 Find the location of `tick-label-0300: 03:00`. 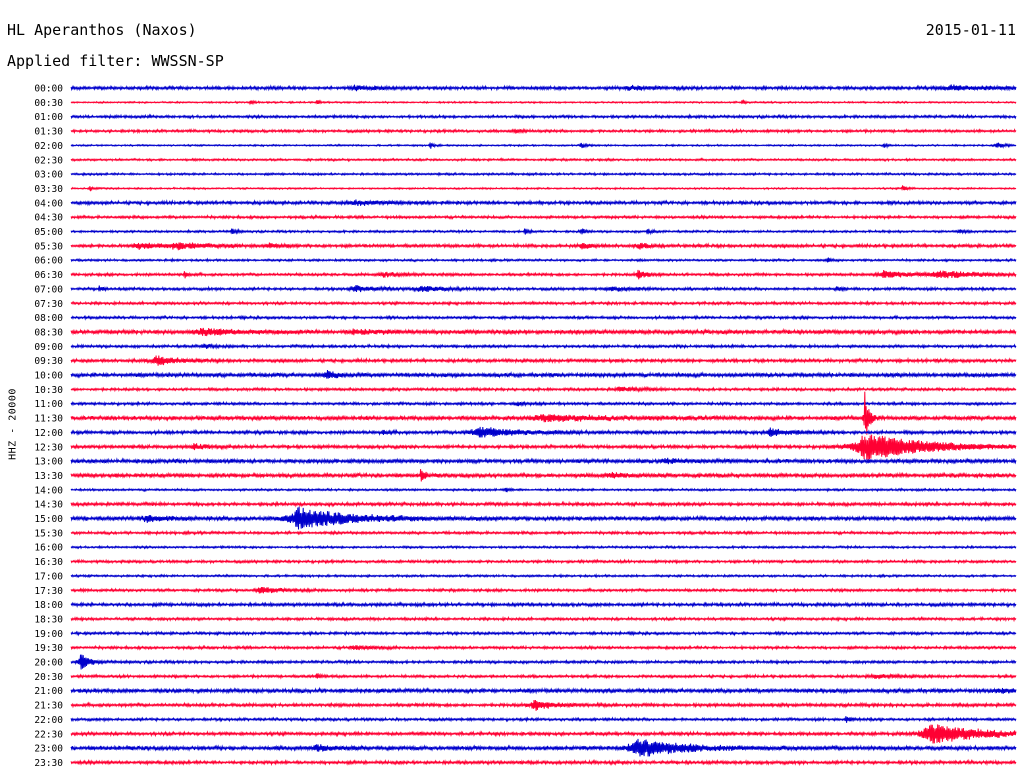

tick-label-0300: 03:00 is located at coordinates (48, 175).